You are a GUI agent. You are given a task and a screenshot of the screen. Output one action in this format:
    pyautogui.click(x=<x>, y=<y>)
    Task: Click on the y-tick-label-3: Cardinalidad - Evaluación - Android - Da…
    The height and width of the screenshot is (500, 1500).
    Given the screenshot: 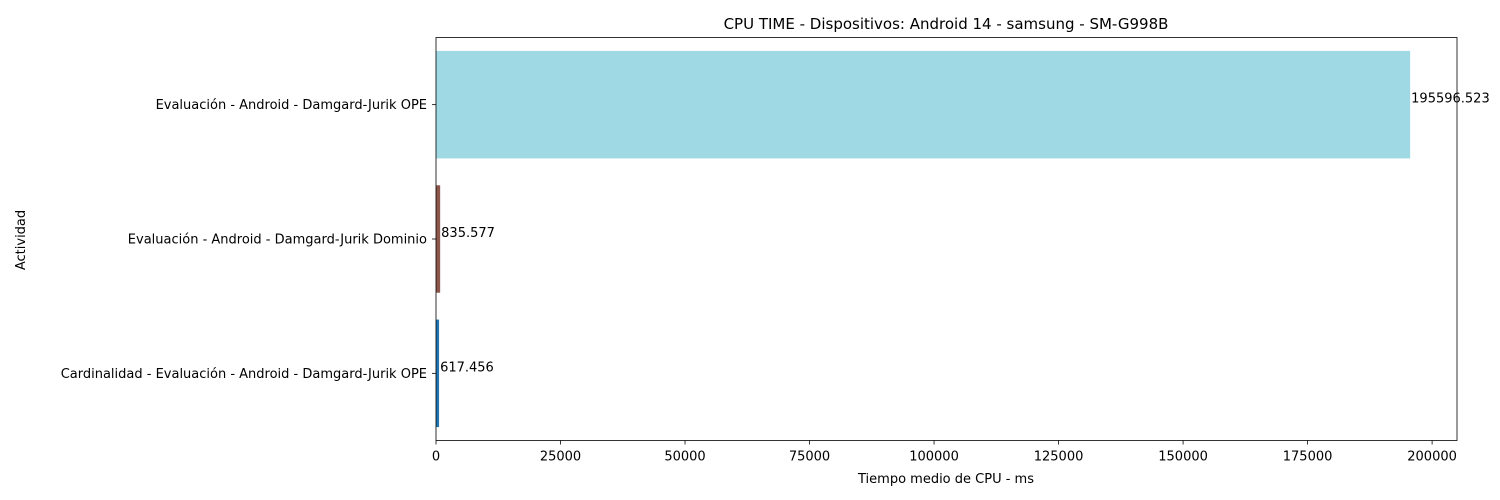 What is the action you would take?
    pyautogui.click(x=244, y=374)
    